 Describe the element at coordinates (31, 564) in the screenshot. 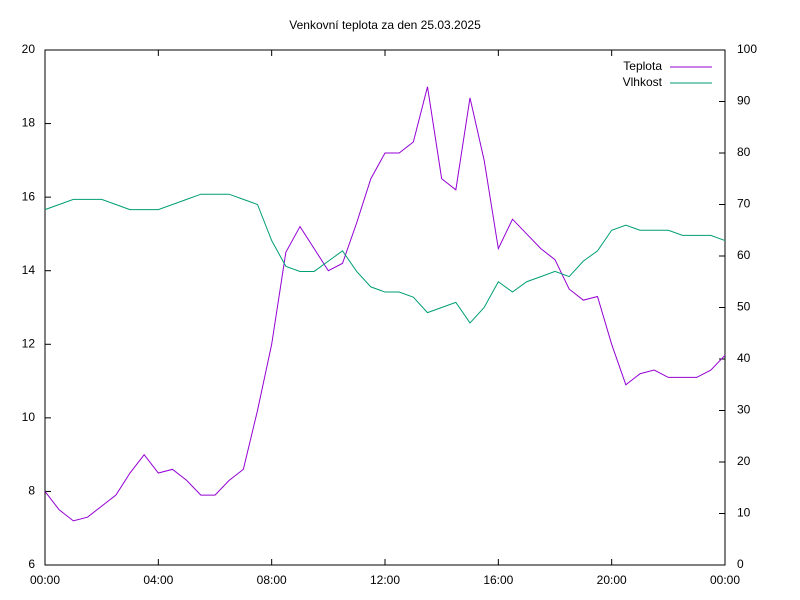

I see `y-tick-label: 6` at that location.